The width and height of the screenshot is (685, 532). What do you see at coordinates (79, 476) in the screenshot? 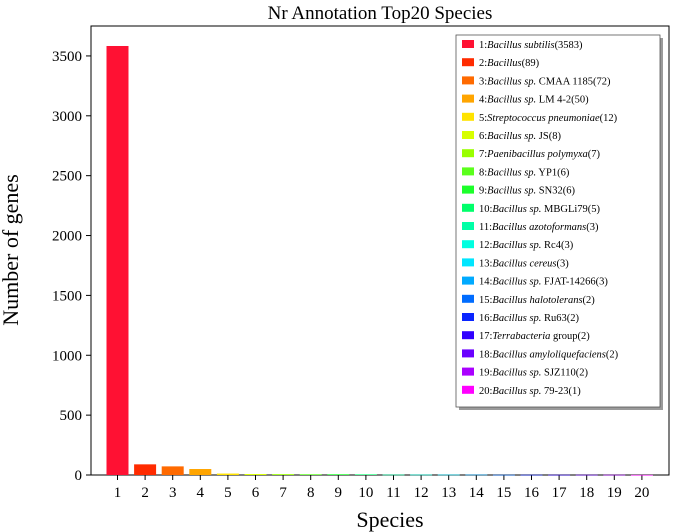
I see `y-tick-label: 0` at bounding box center [79, 476].